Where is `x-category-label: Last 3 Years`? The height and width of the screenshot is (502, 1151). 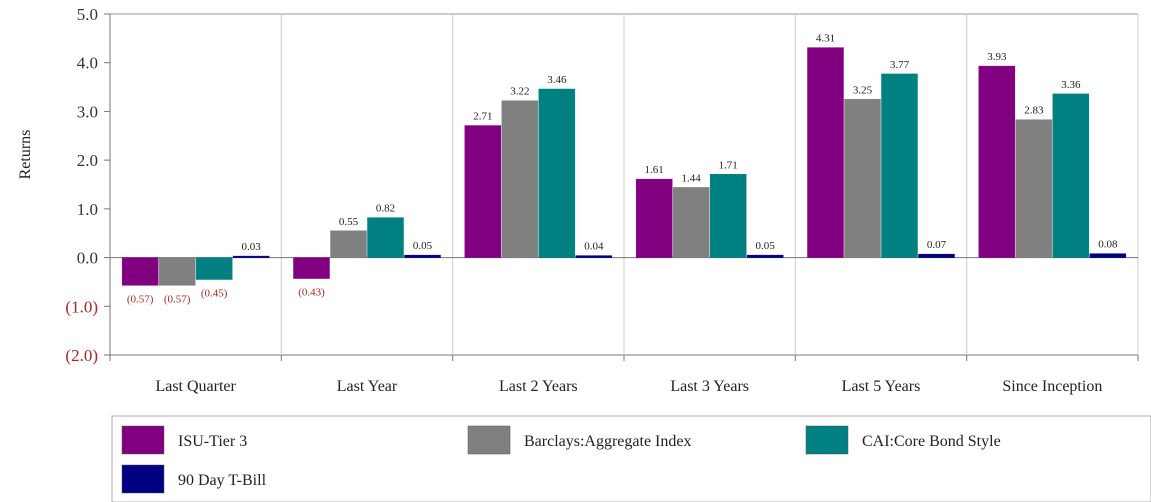 x-category-label: Last 3 Years is located at coordinates (709, 386).